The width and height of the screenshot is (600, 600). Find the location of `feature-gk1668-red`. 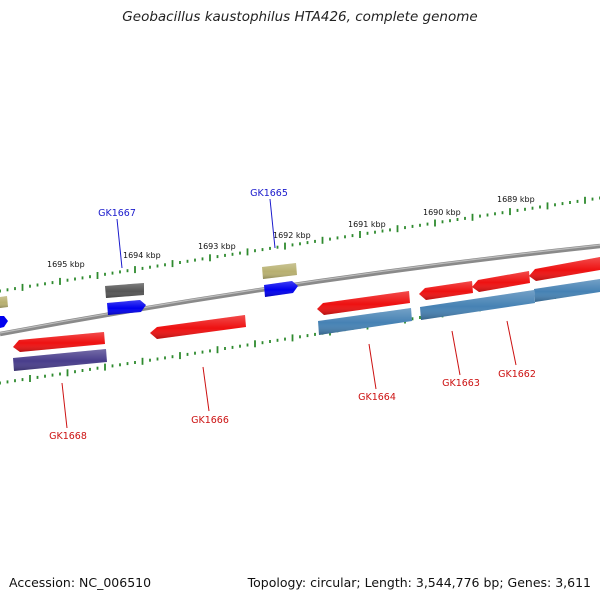

feature-gk1668-red is located at coordinates (59, 342).